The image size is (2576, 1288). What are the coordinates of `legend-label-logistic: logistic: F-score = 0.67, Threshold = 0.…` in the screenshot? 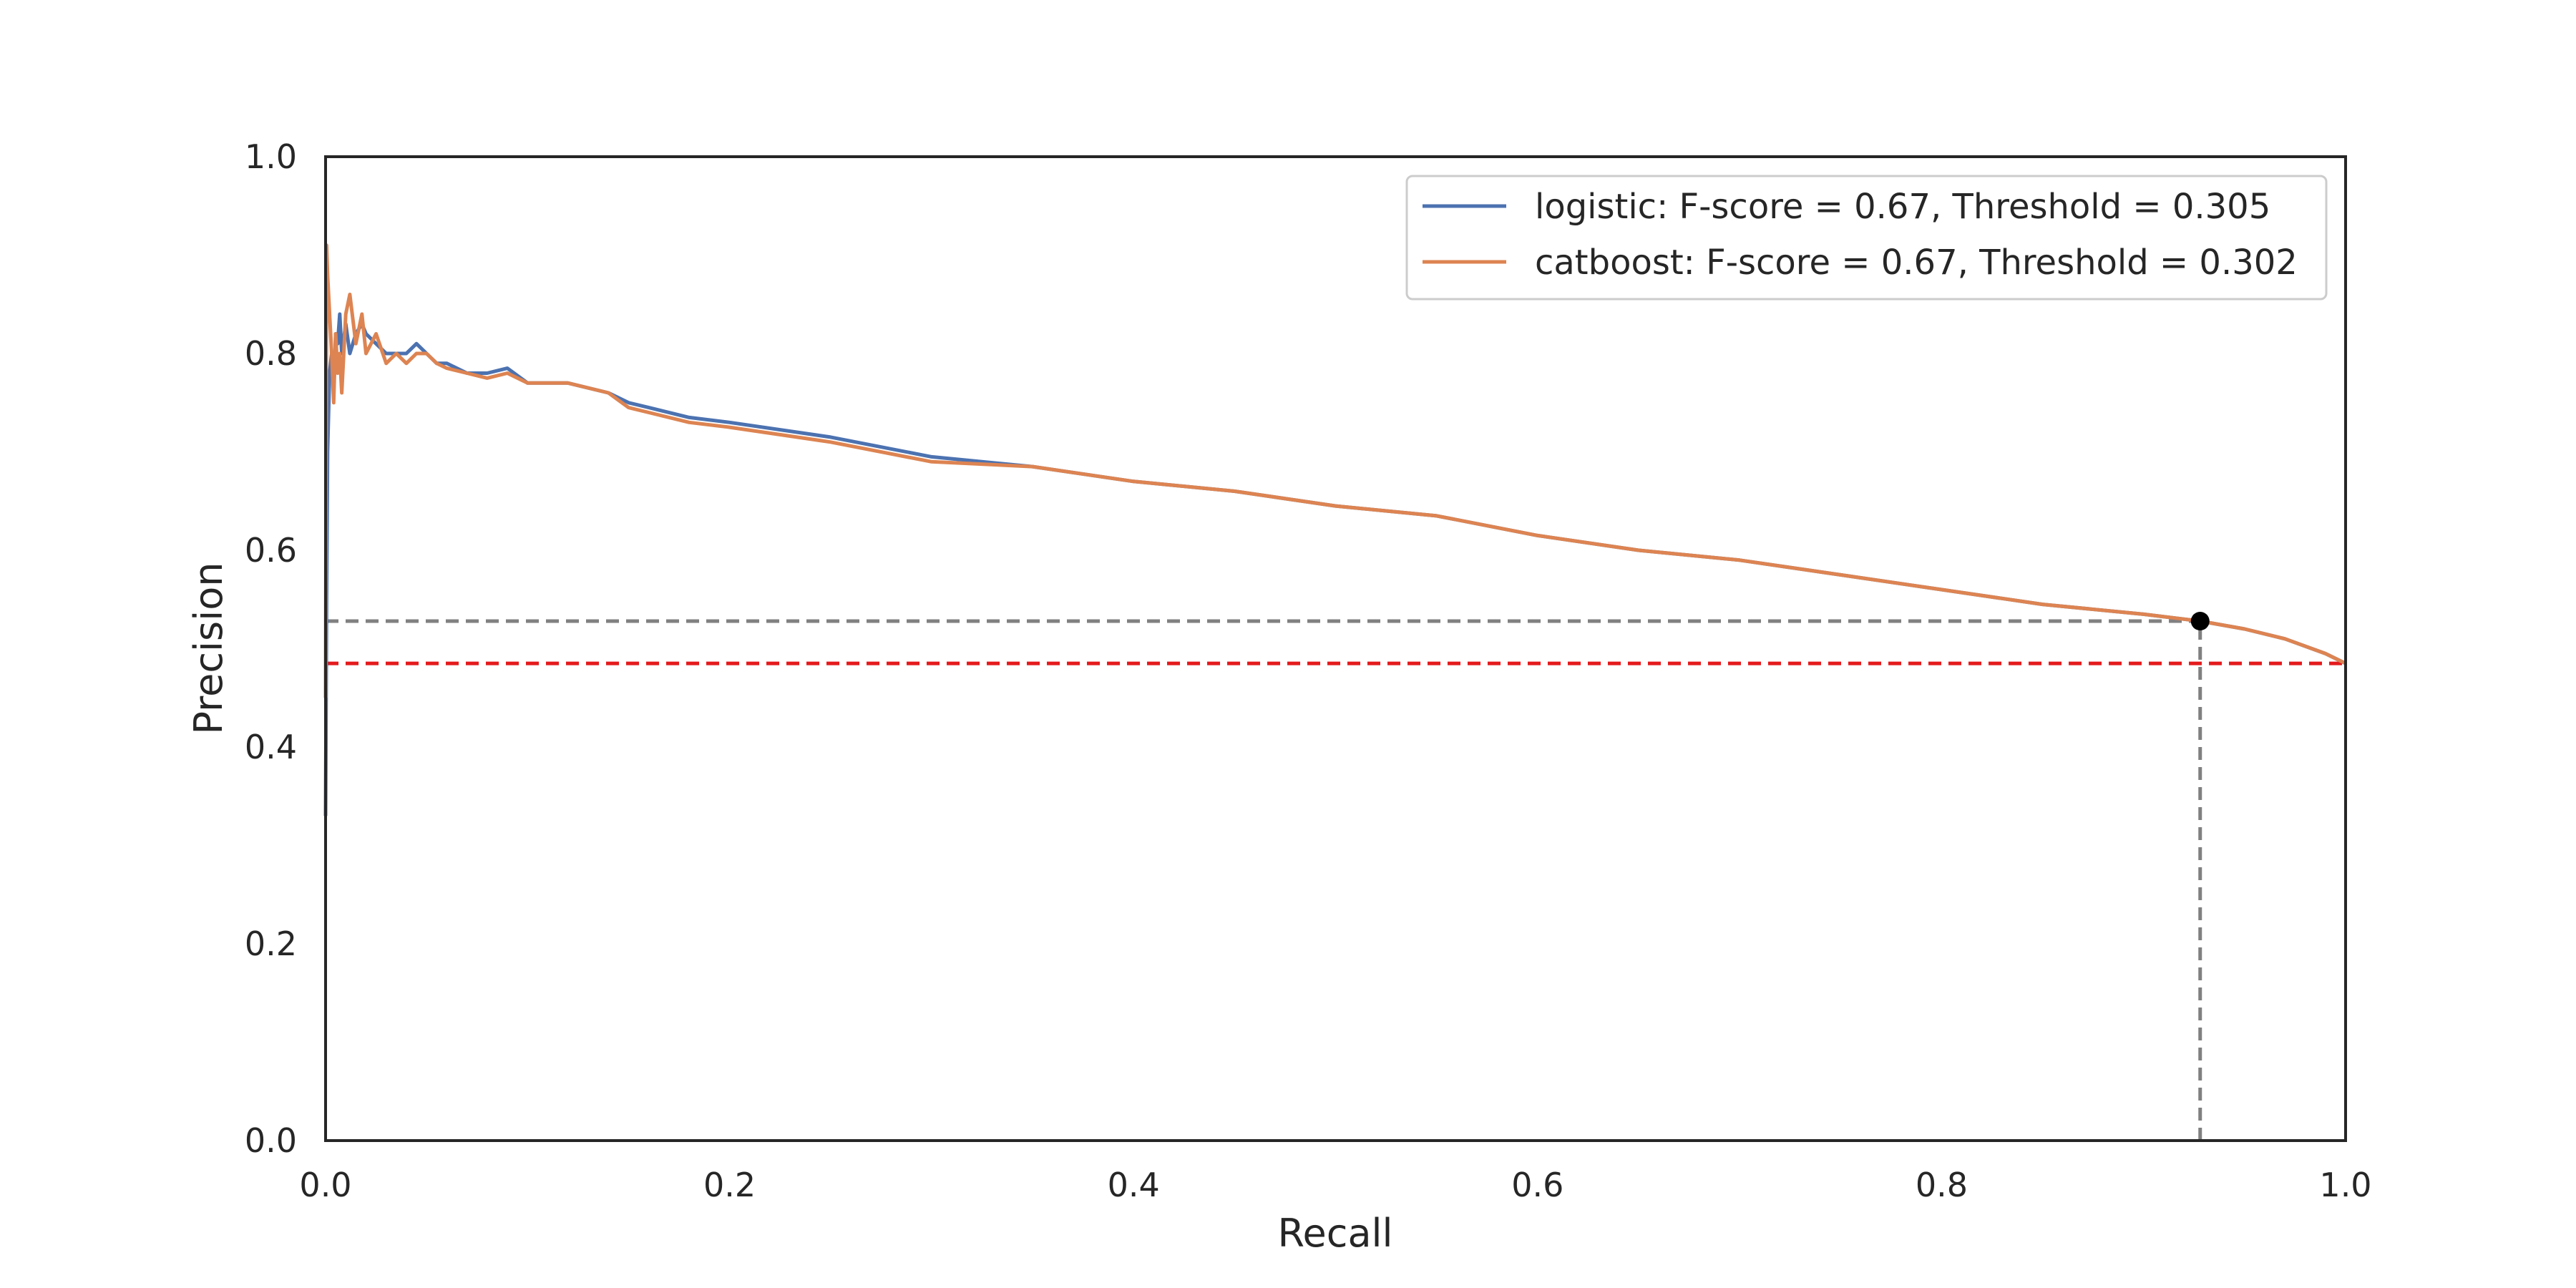 It's located at (1902, 207).